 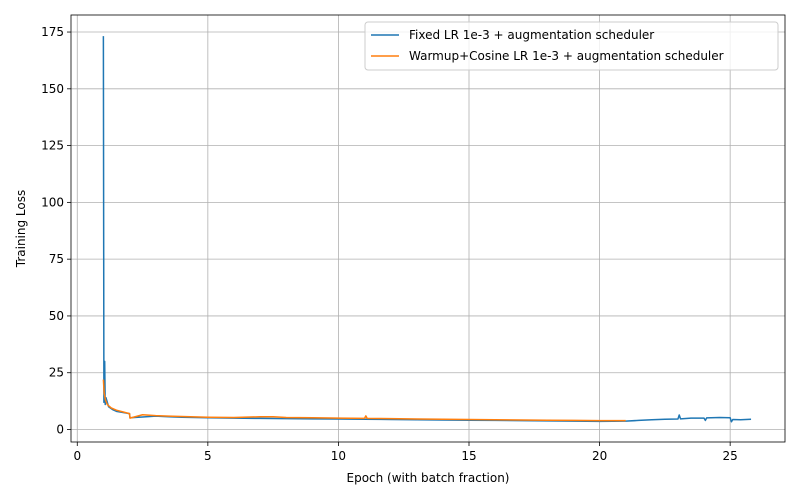 What do you see at coordinates (56, 373) in the screenshot?
I see `y-tick-label: 25` at bounding box center [56, 373].